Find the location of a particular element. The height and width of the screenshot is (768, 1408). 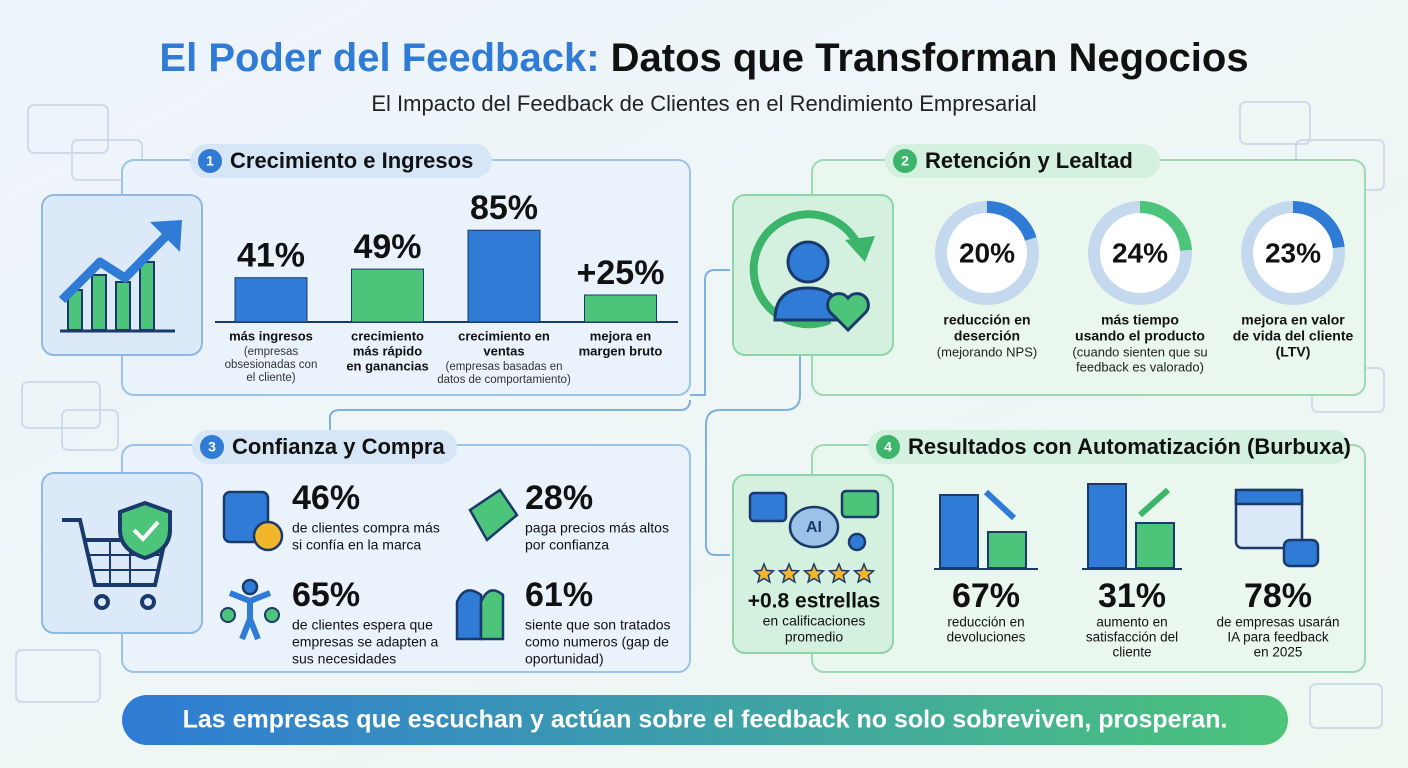

retention-icon is located at coordinates (812, 271).